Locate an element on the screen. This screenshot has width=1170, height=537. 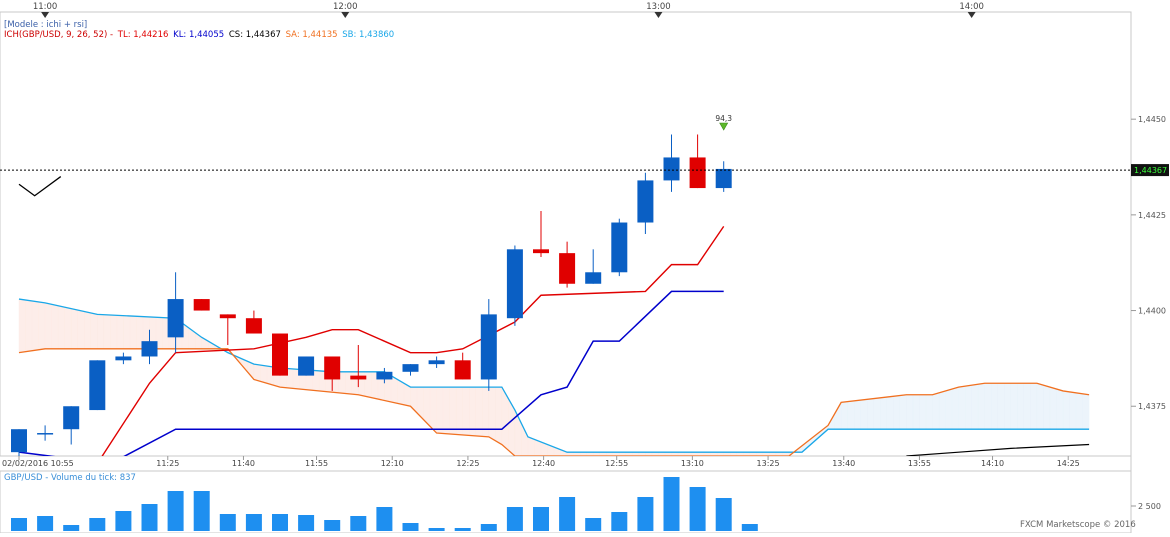
chikou-span-line is located at coordinates (40, 186).